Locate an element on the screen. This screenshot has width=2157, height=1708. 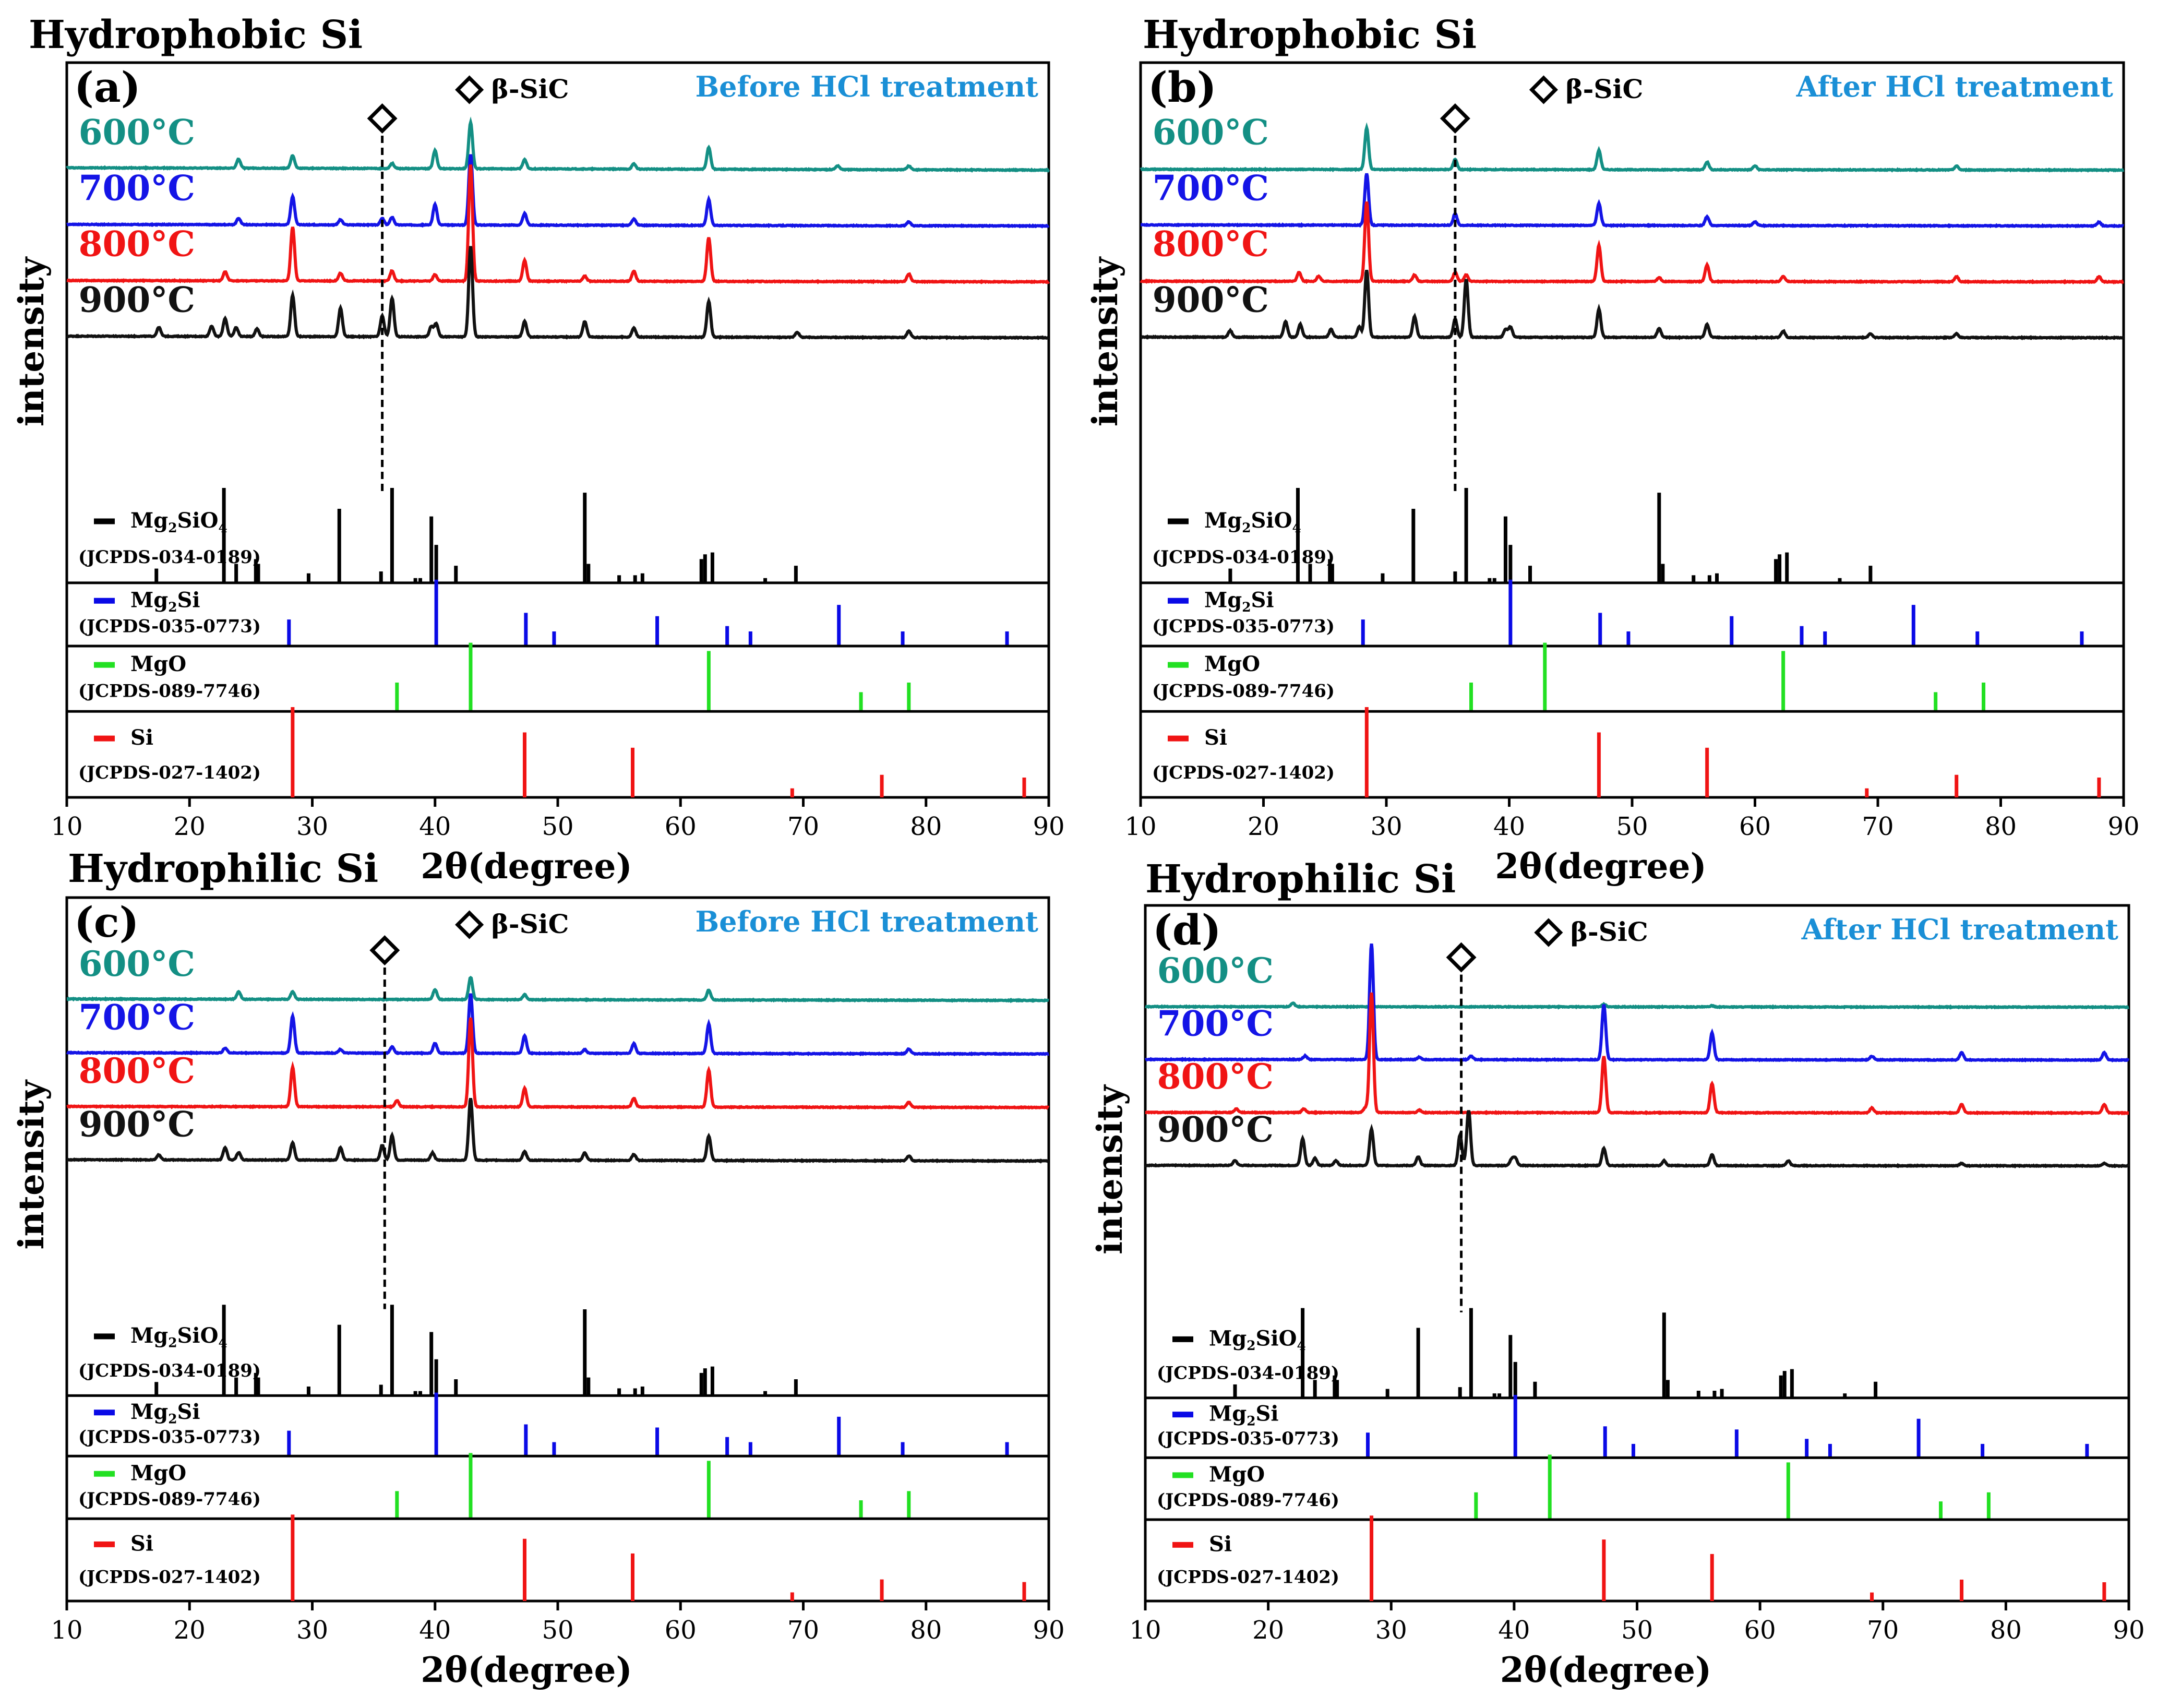
reference-name: Mg2SiO4 is located at coordinates (179, 1337).